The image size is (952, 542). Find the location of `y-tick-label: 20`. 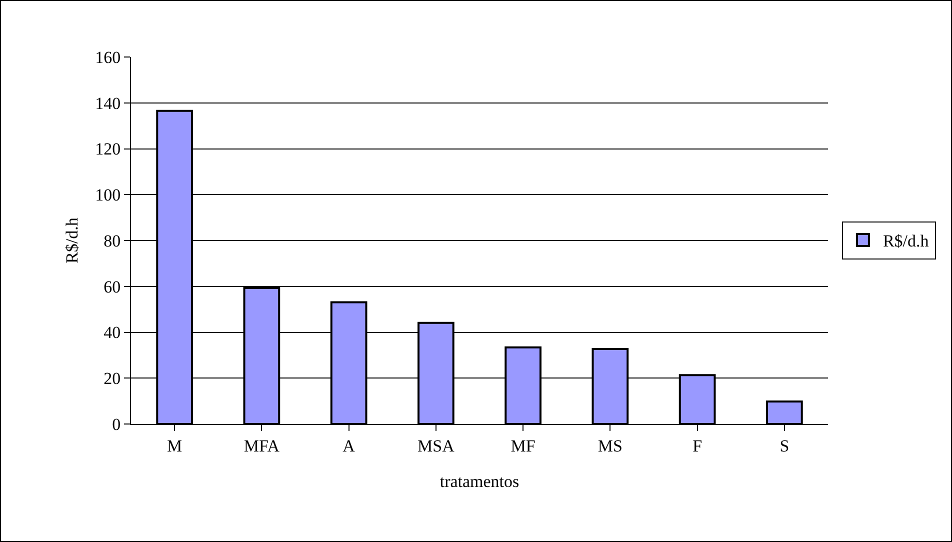

y-tick-label: 20 is located at coordinates (112, 378).